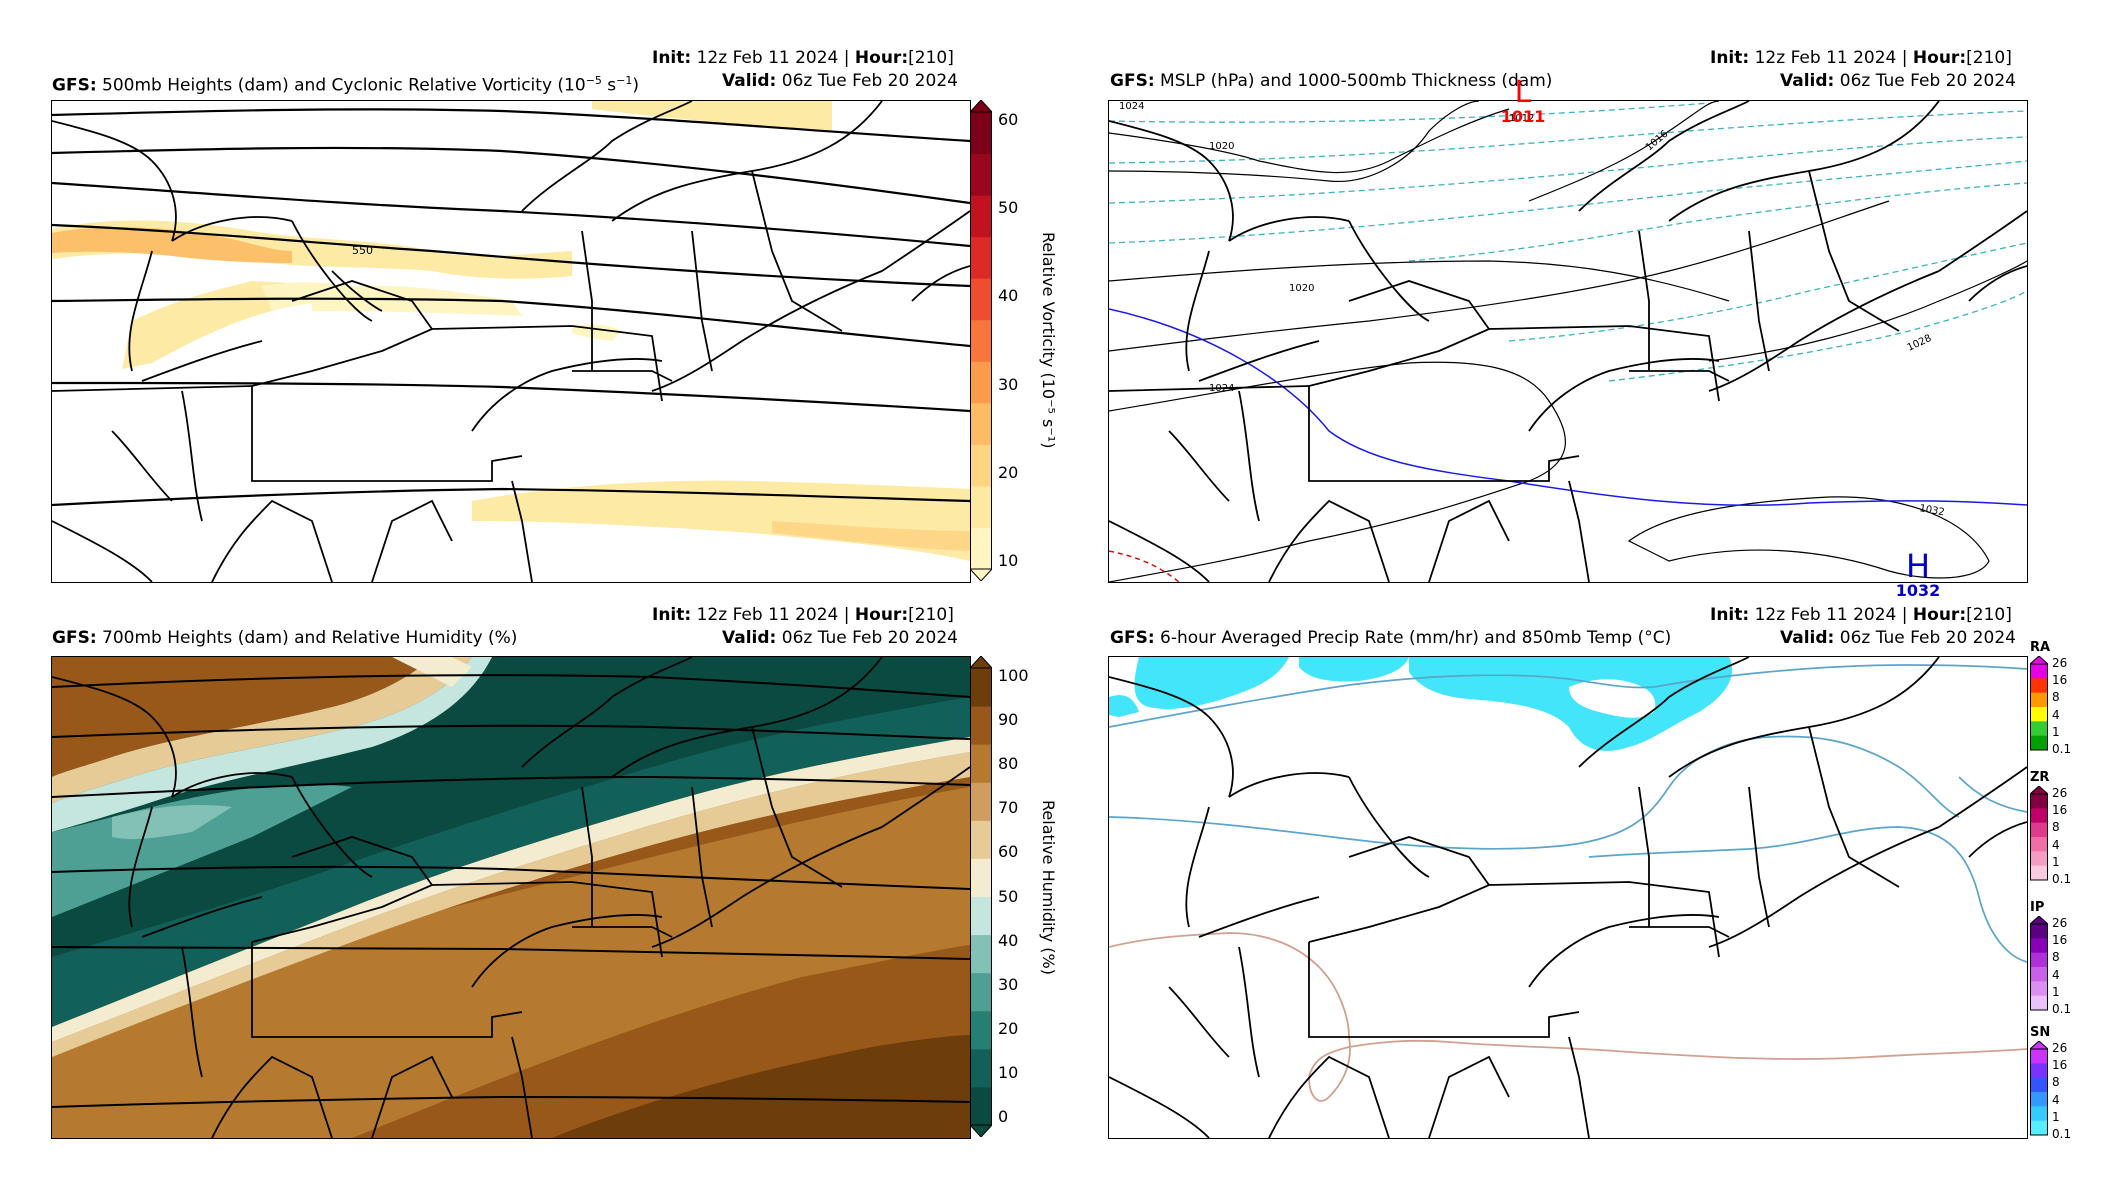  I want to click on low-pressure-marker: L 1011, so click(1523, 100).